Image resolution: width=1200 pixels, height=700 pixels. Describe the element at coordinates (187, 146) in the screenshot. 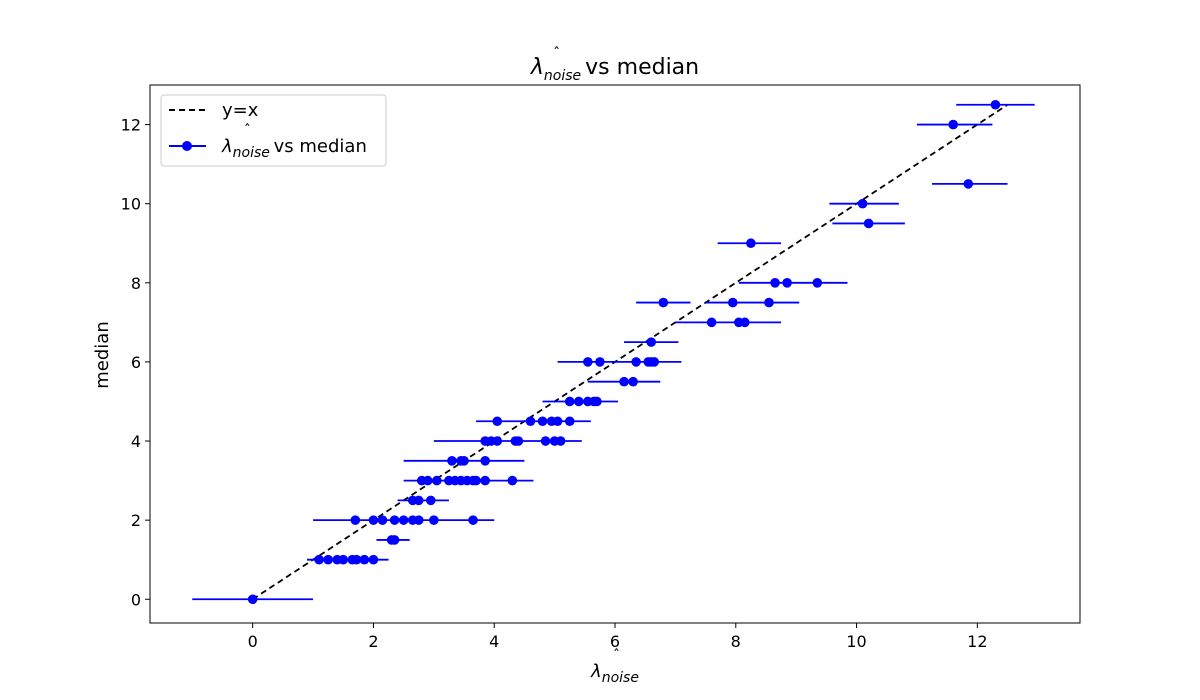

I see `legend-series-marker` at that location.